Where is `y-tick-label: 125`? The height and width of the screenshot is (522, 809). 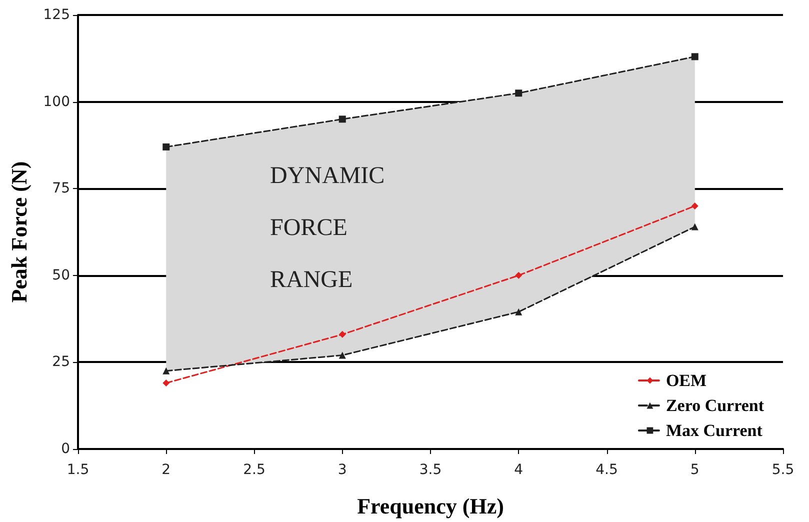
y-tick-label: 125 is located at coordinates (56, 15).